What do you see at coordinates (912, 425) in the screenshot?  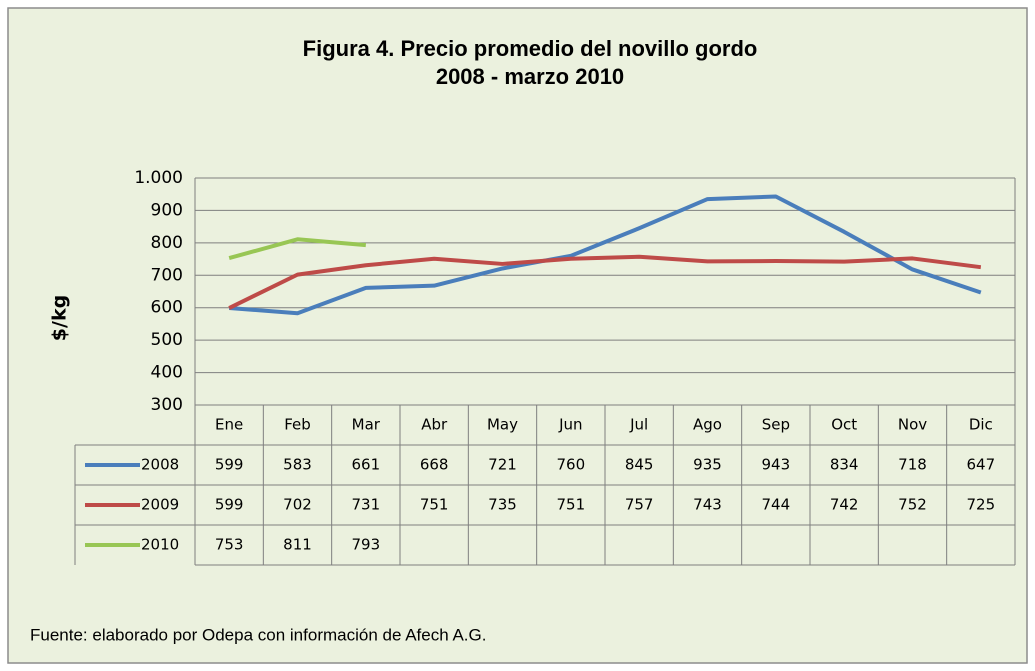 I see `x-tick-label: Nov` at bounding box center [912, 425].